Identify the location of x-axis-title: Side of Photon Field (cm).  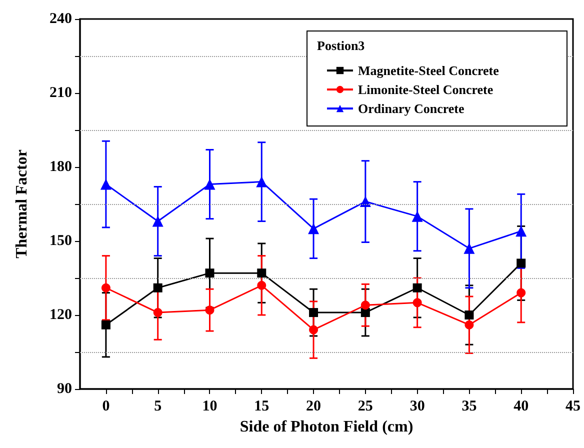
(327, 427).